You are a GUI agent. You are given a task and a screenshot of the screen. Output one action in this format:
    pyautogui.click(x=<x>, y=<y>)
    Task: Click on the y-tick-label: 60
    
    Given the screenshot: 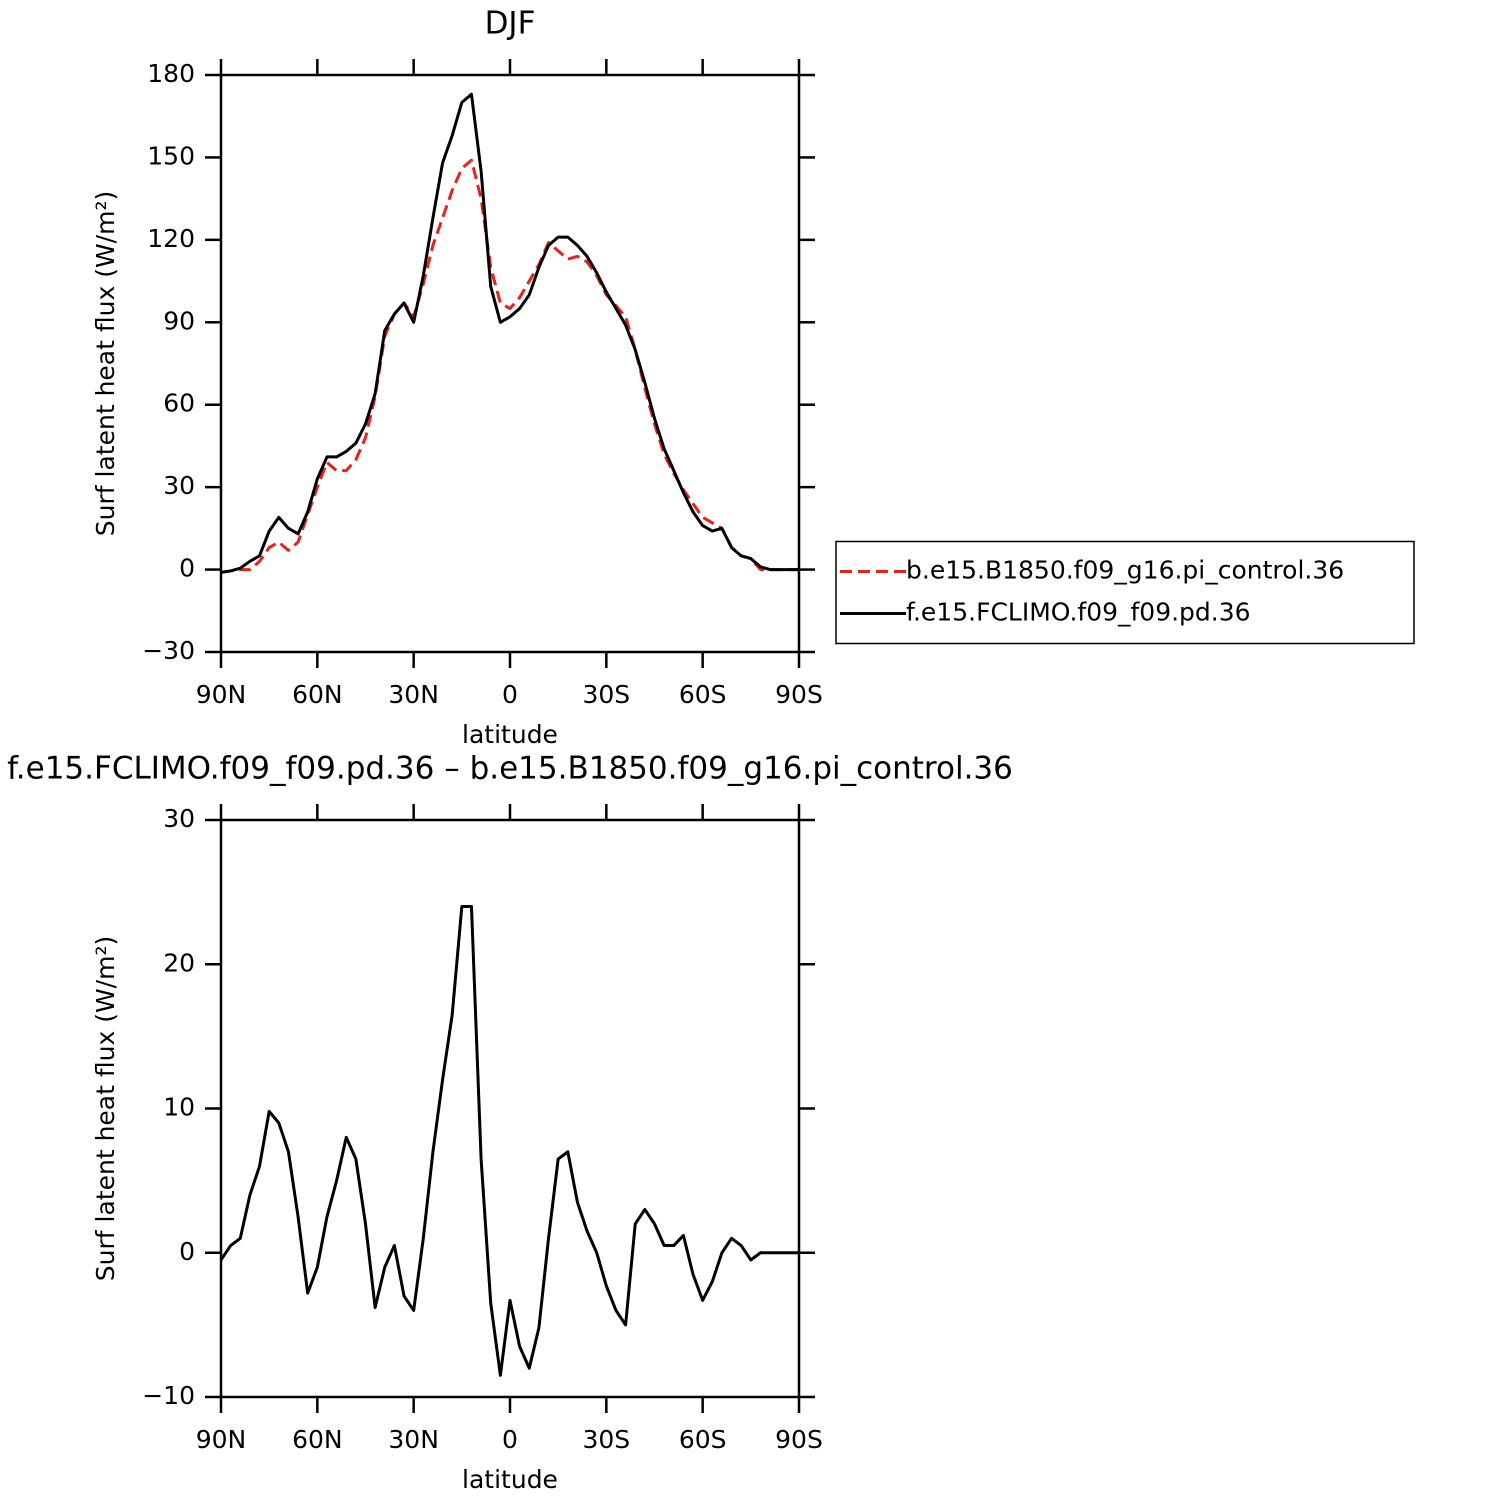 What is the action you would take?
    pyautogui.click(x=179, y=403)
    